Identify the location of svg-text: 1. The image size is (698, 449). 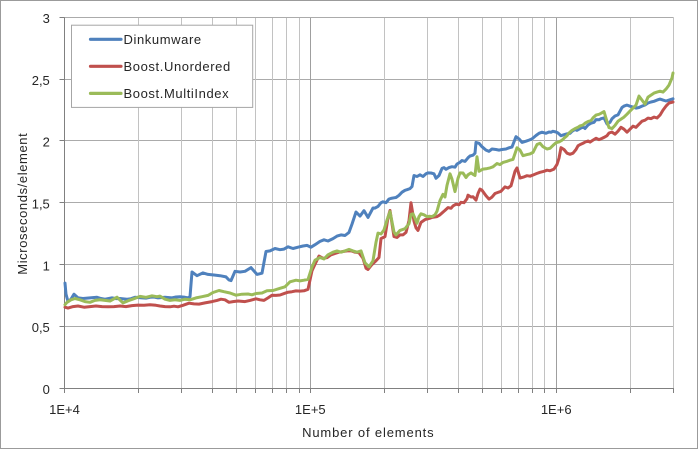
(46, 265).